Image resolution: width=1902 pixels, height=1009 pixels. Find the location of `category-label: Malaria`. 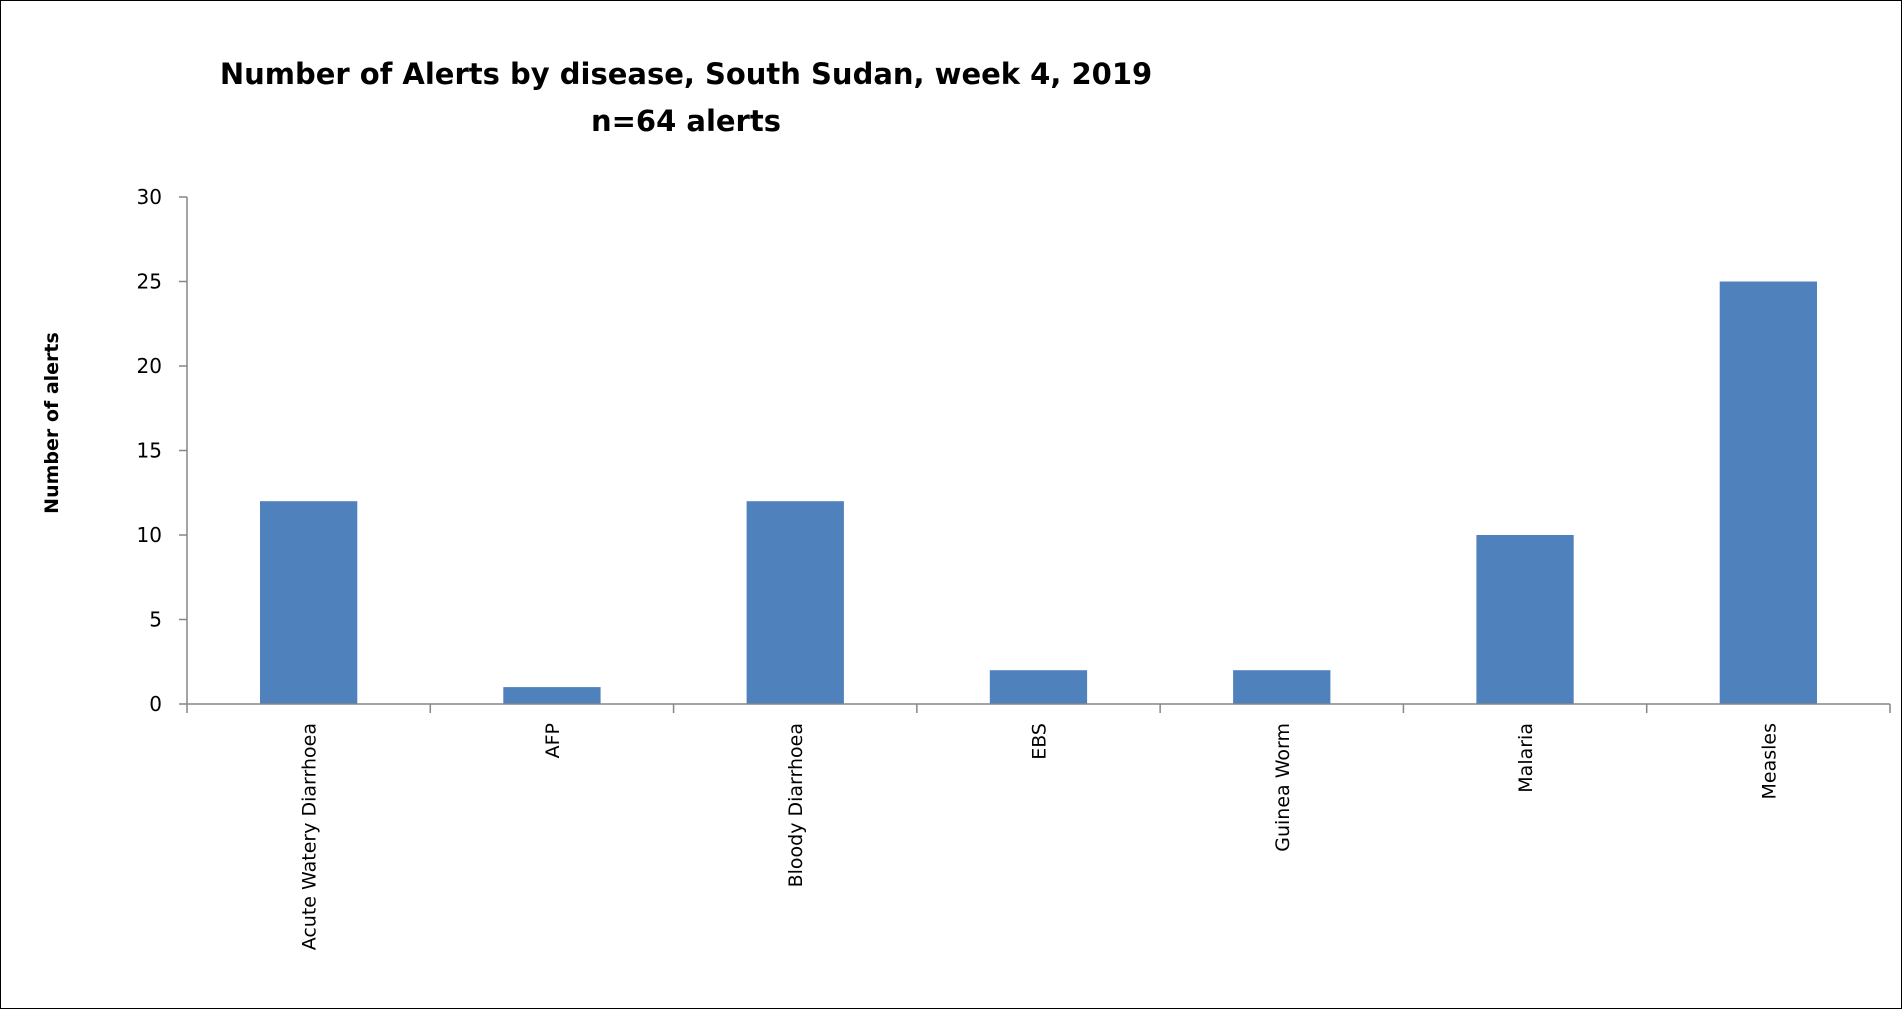

category-label: Malaria is located at coordinates (1526, 758).